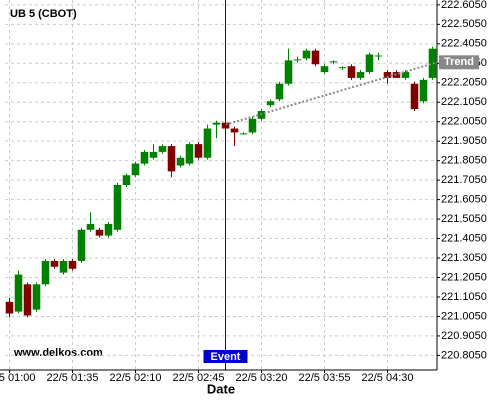 The image size is (500, 400). What do you see at coordinates (464, 102) in the screenshot?
I see `y-tick-label: 222.1050` at bounding box center [464, 102].